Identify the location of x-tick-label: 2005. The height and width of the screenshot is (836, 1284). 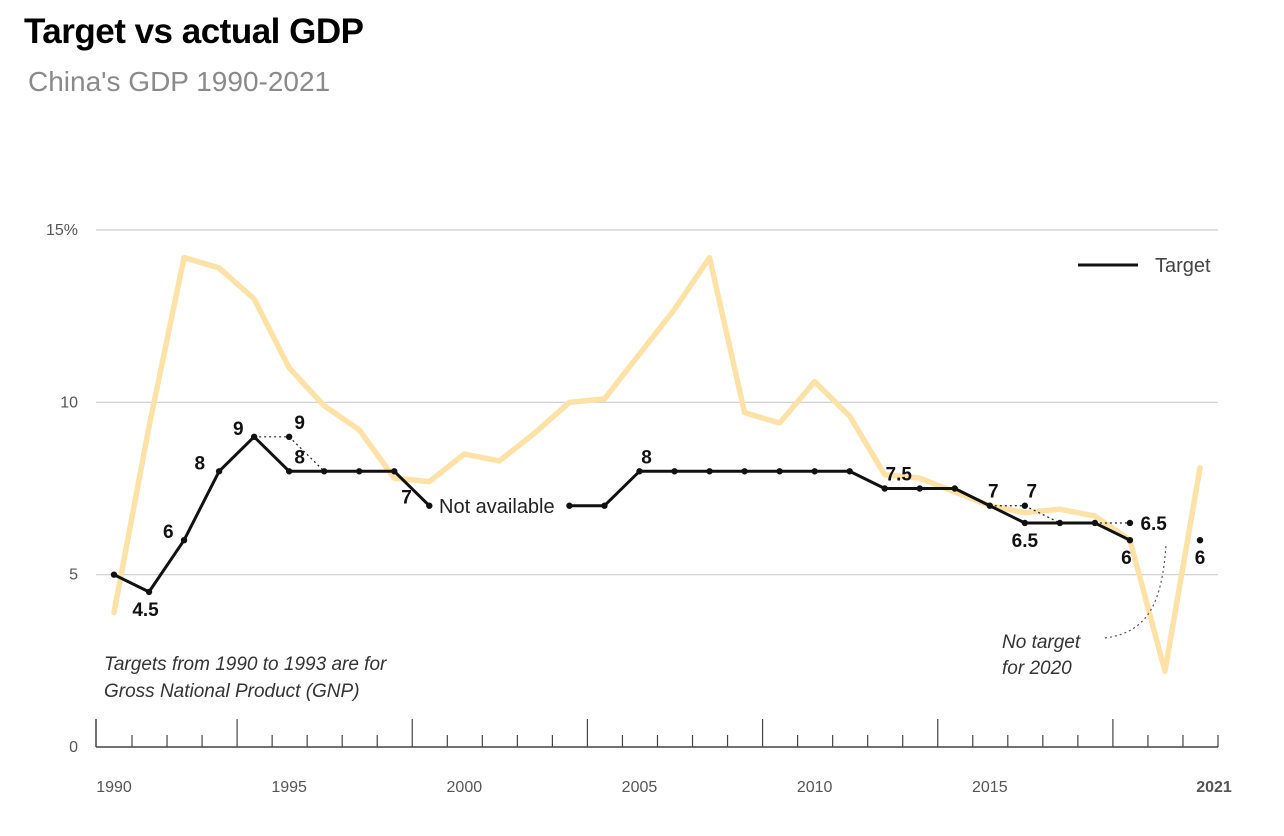
(640, 787).